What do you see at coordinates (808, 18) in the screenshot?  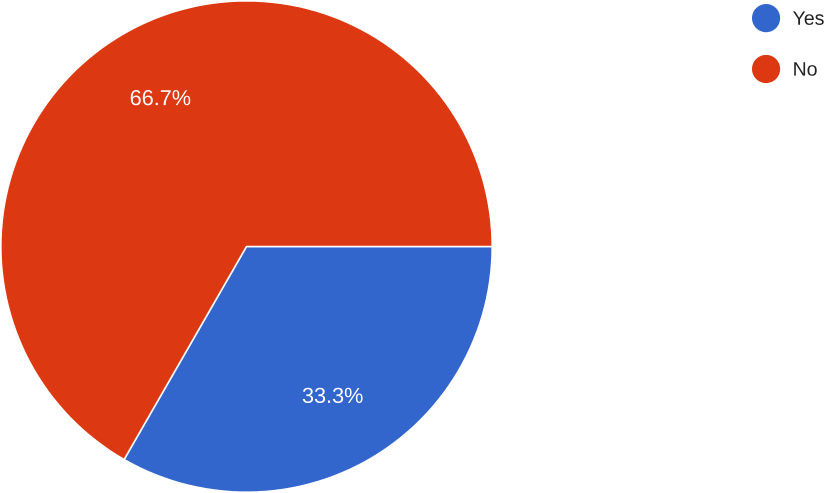 I see `legend-label: Yes` at bounding box center [808, 18].